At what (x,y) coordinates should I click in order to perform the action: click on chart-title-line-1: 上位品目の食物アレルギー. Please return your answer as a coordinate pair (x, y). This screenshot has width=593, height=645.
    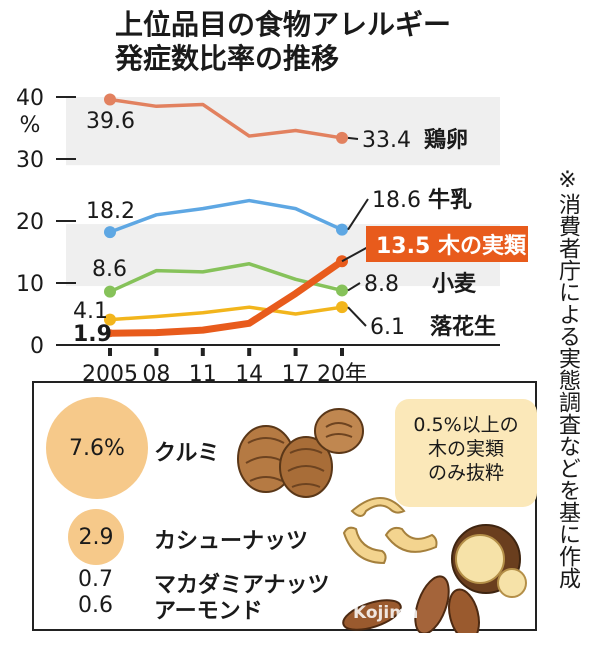
    Looking at the image, I should click on (283, 24).